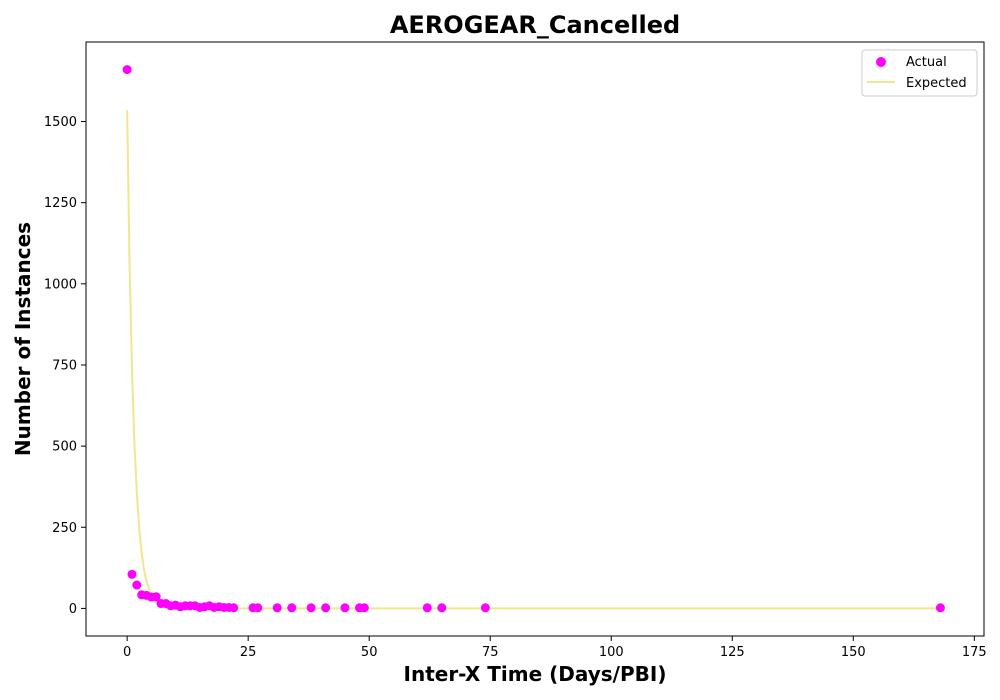 This screenshot has width=1000, height=700. Describe the element at coordinates (23, 339) in the screenshot. I see `y-axis-title: Number of Instances` at that location.